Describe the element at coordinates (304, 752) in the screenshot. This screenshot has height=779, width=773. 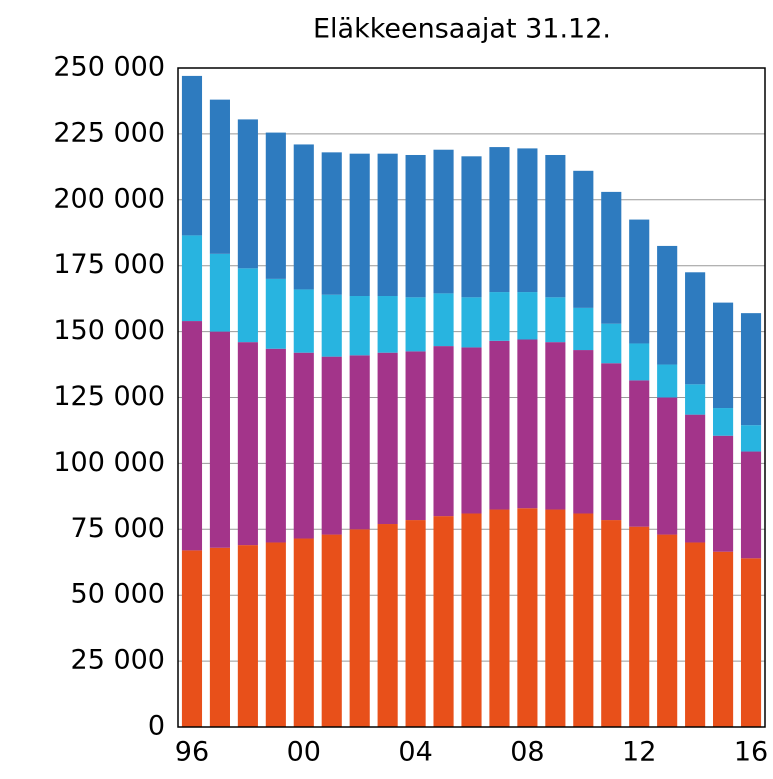
I see `x-tick-label: 00` at that location.